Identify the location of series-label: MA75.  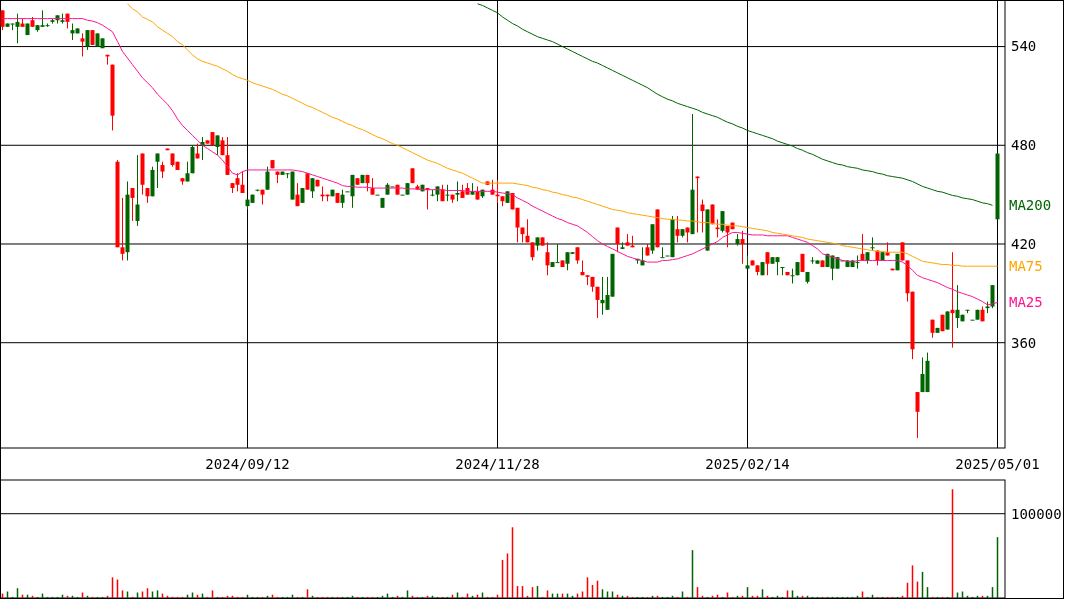
(1026, 266).